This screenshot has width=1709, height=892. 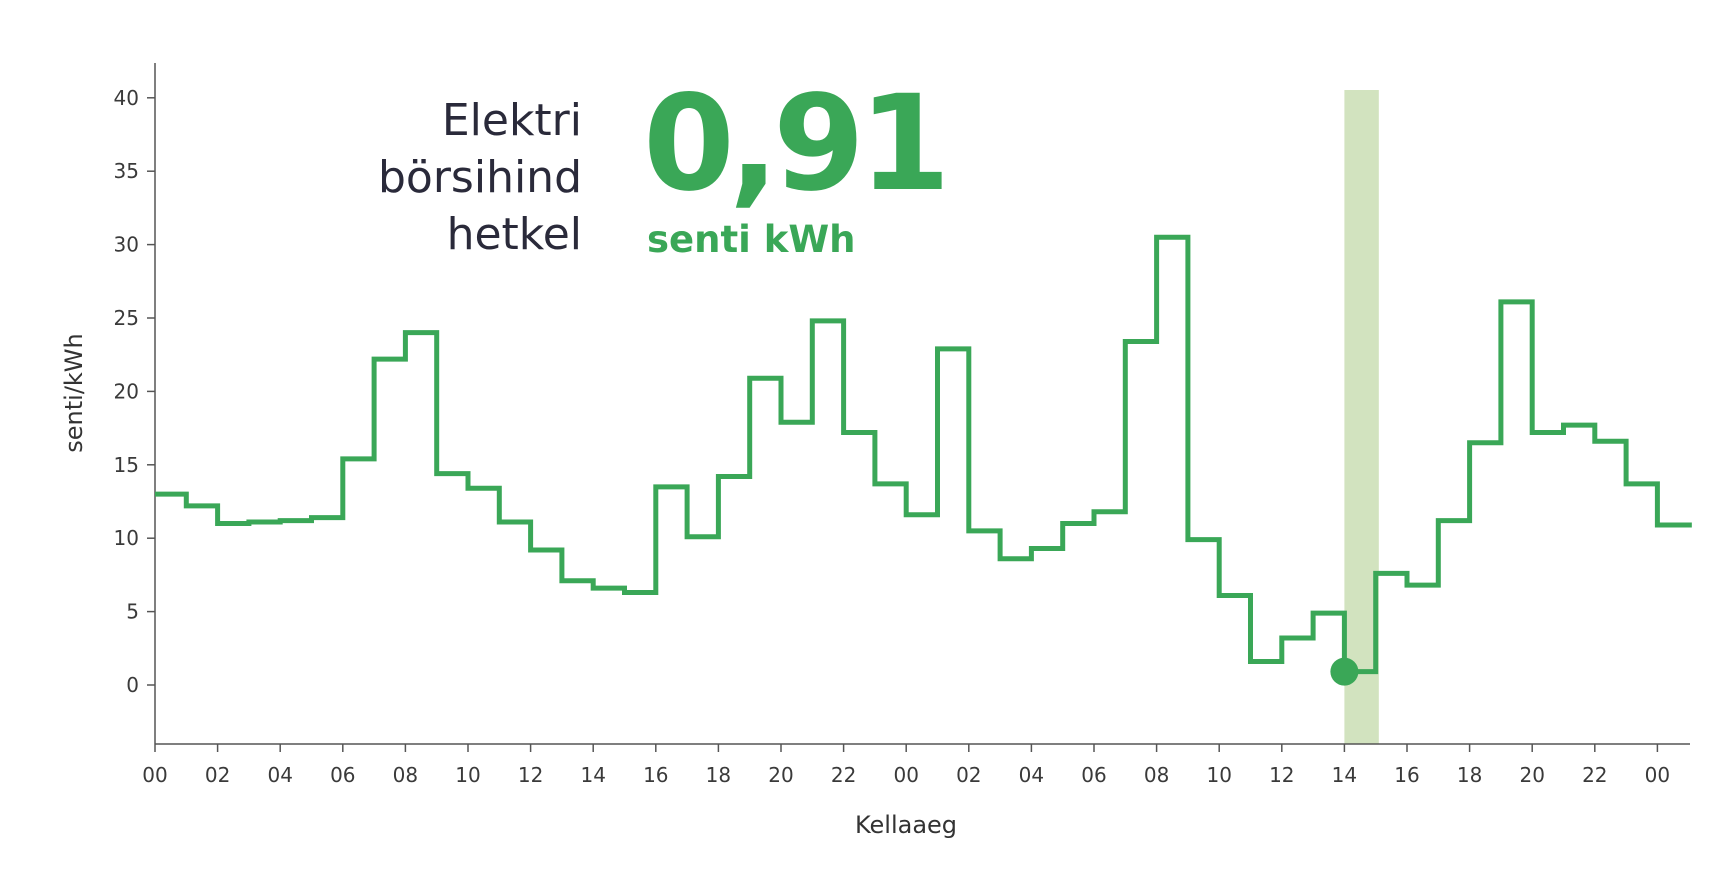 I want to click on y-tick-label: 10, so click(x=126, y=538).